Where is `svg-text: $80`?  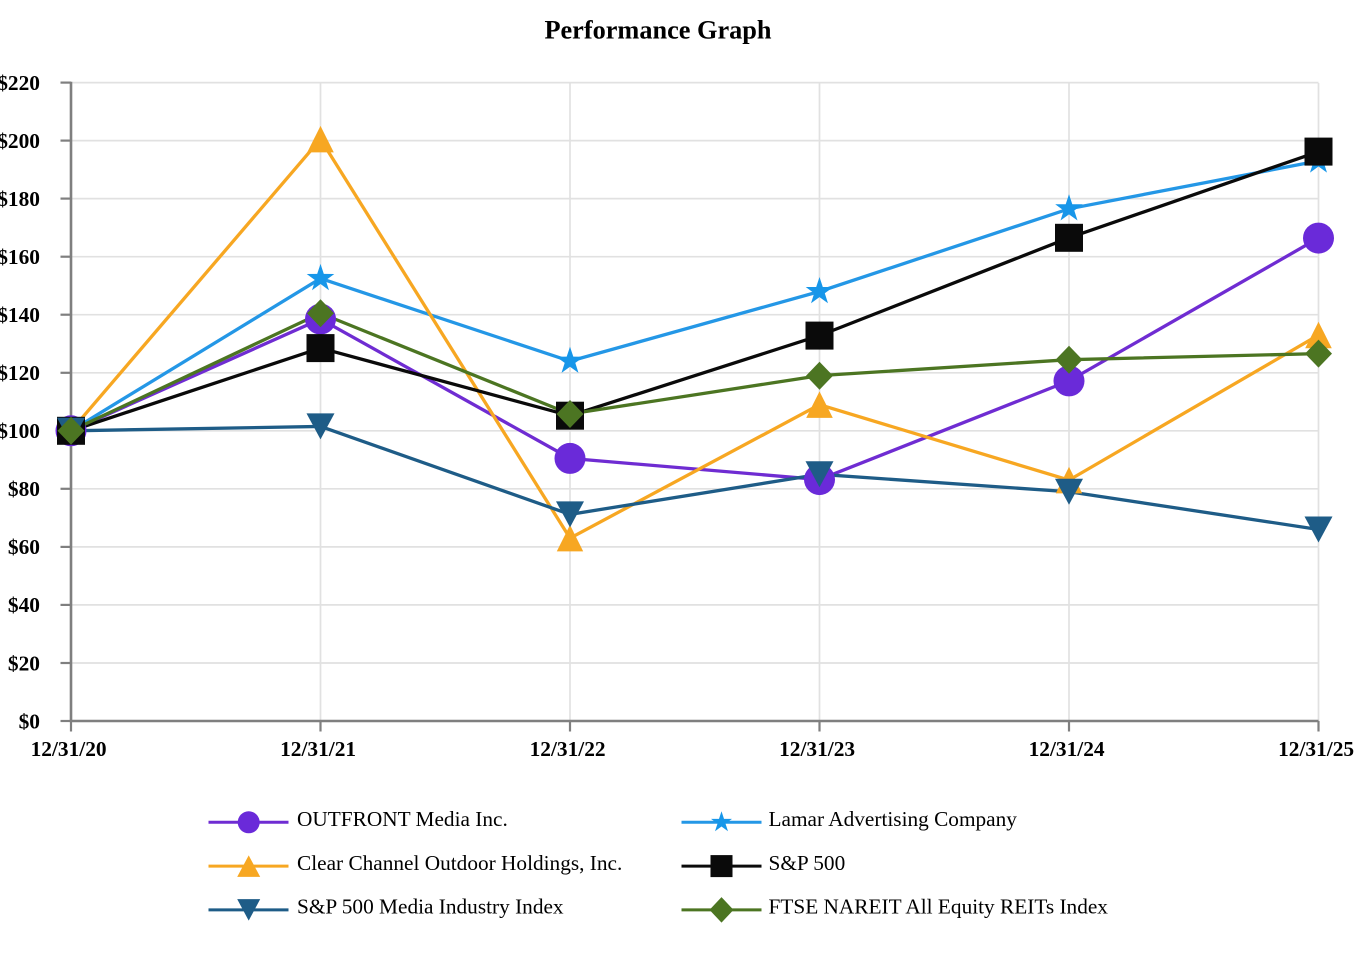 svg-text: $80 is located at coordinates (24, 489).